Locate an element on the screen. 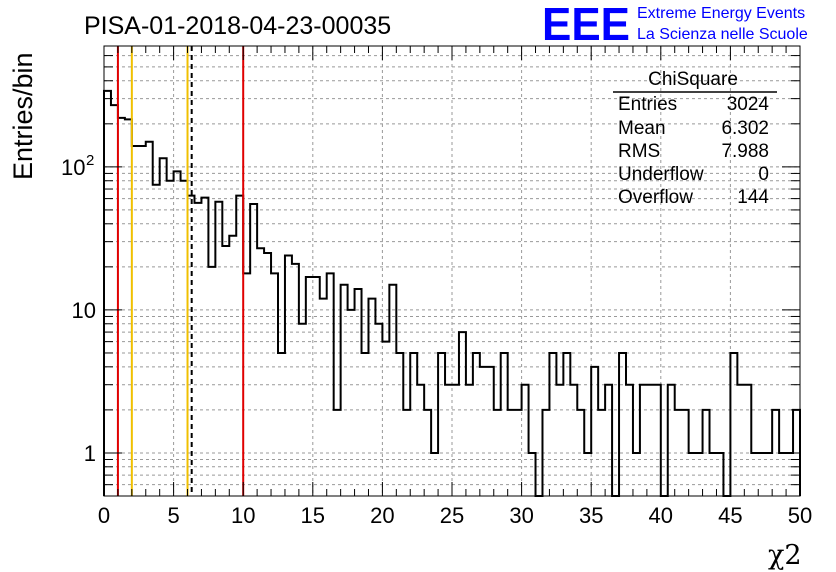 This screenshot has height=572, width=836. y-tick-exponent: 2 is located at coordinates (90, 160).